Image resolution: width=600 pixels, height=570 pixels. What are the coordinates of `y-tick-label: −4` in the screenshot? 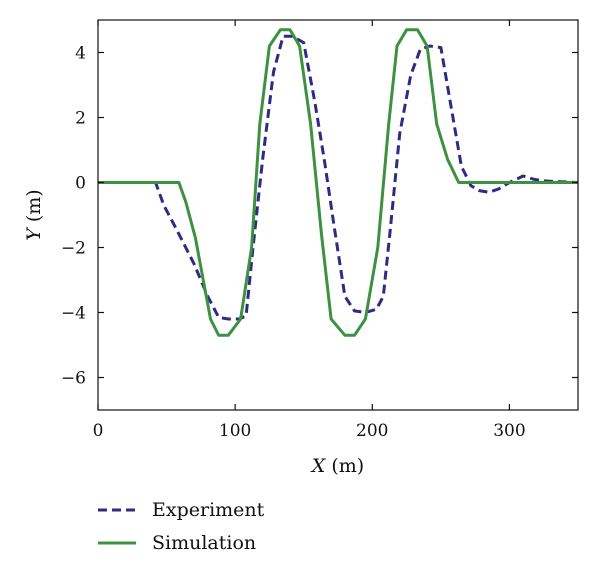 It's located at (73, 314).